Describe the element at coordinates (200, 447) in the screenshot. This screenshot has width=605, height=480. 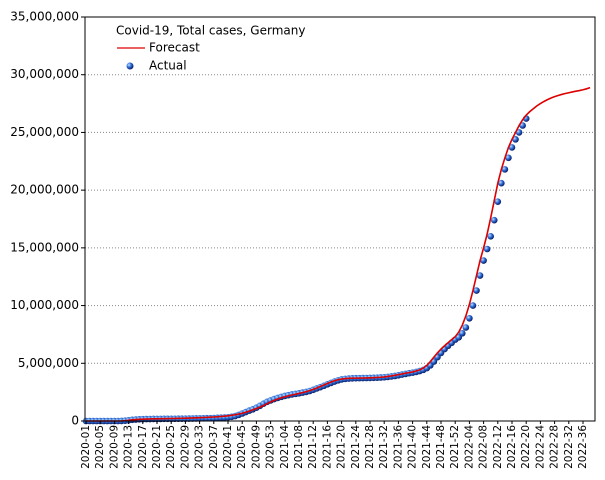
I see `x-tick-label: 2020-33` at that location.